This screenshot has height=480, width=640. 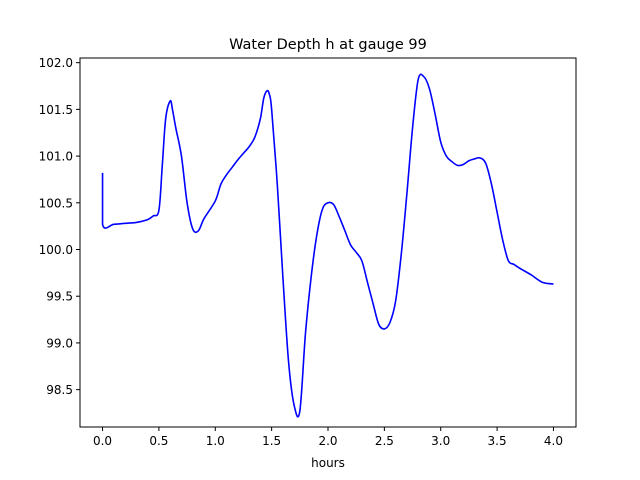 What do you see at coordinates (384, 441) in the screenshot?
I see `x-tick-label: 2.5` at bounding box center [384, 441].